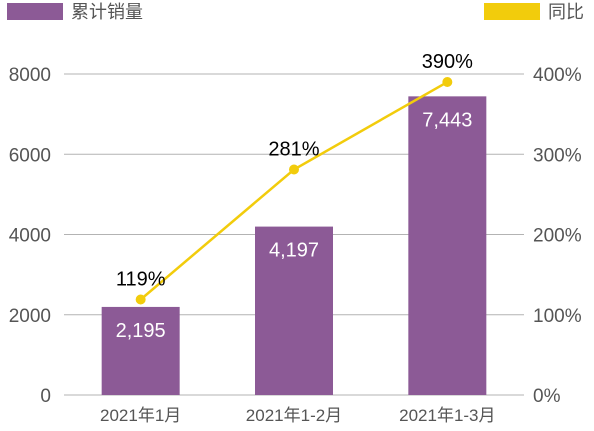 This screenshot has width=594, height=431. What do you see at coordinates (141, 331) in the screenshot?
I see `bar-data-label: 2,195` at bounding box center [141, 331].